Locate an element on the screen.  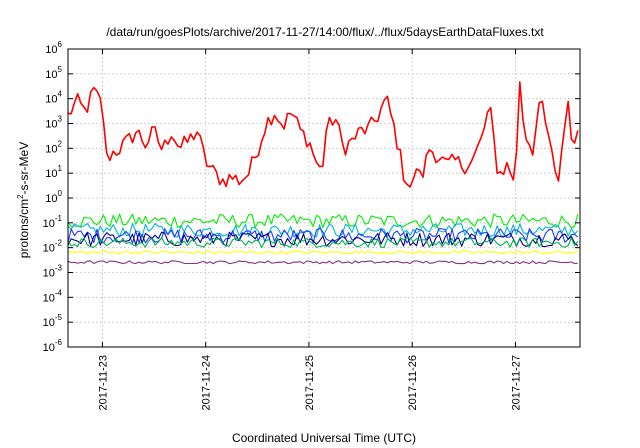
y-tick-label: 10⁻⁶ is located at coordinates (53, 346).